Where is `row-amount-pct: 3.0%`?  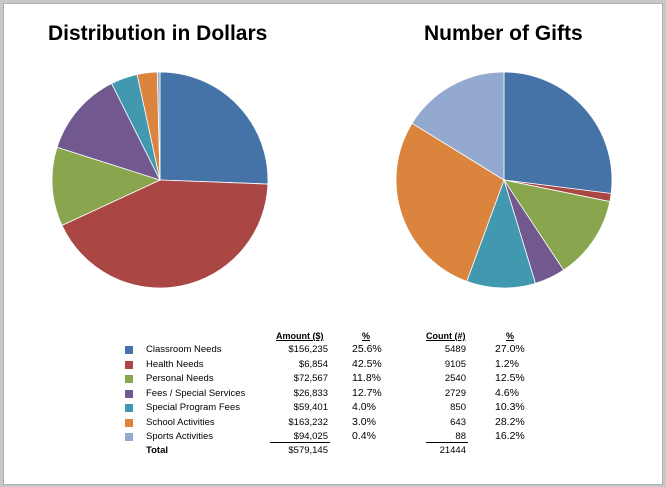
row-amount-pct: 3.0% is located at coordinates (364, 421).